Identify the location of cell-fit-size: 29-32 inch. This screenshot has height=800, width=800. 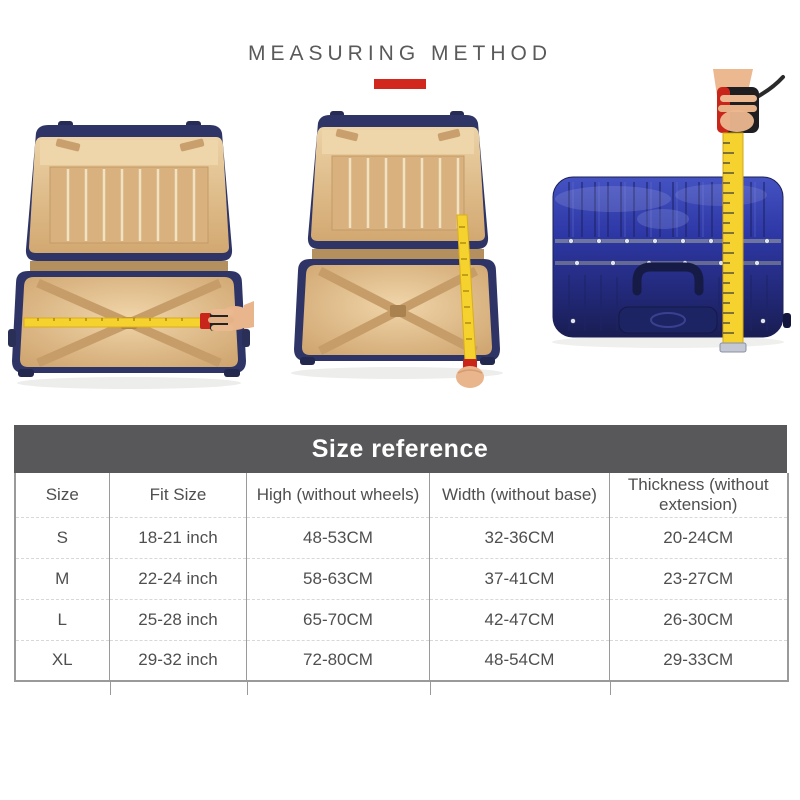
(178, 660).